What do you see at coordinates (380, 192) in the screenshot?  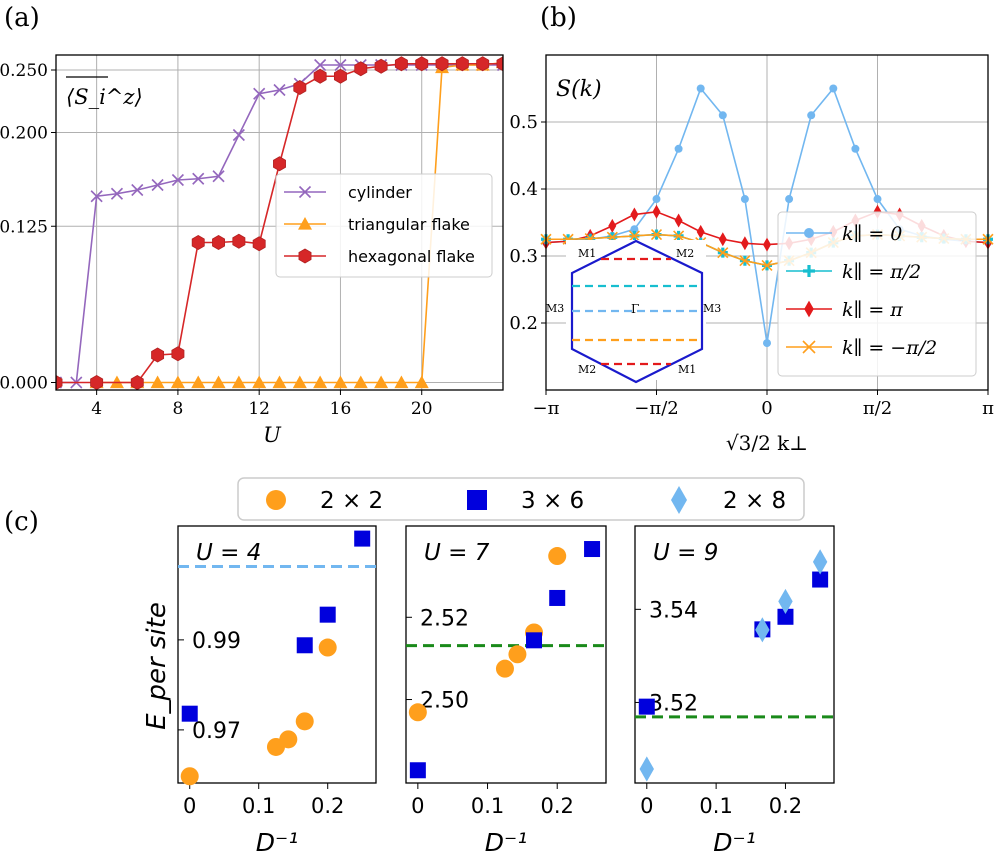 I see `panel-a-legend-label: cylinder` at bounding box center [380, 192].